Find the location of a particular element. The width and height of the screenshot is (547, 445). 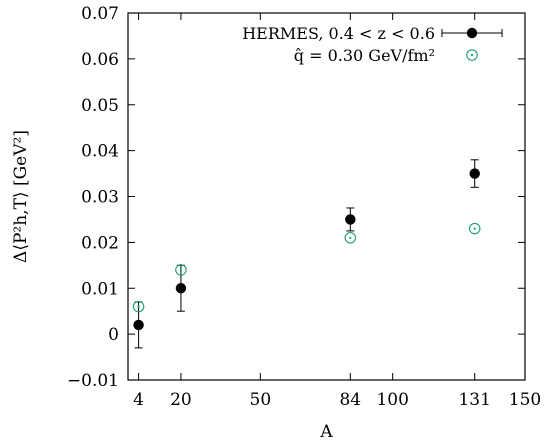

y-tick-label: 0.02 is located at coordinates (100, 243).